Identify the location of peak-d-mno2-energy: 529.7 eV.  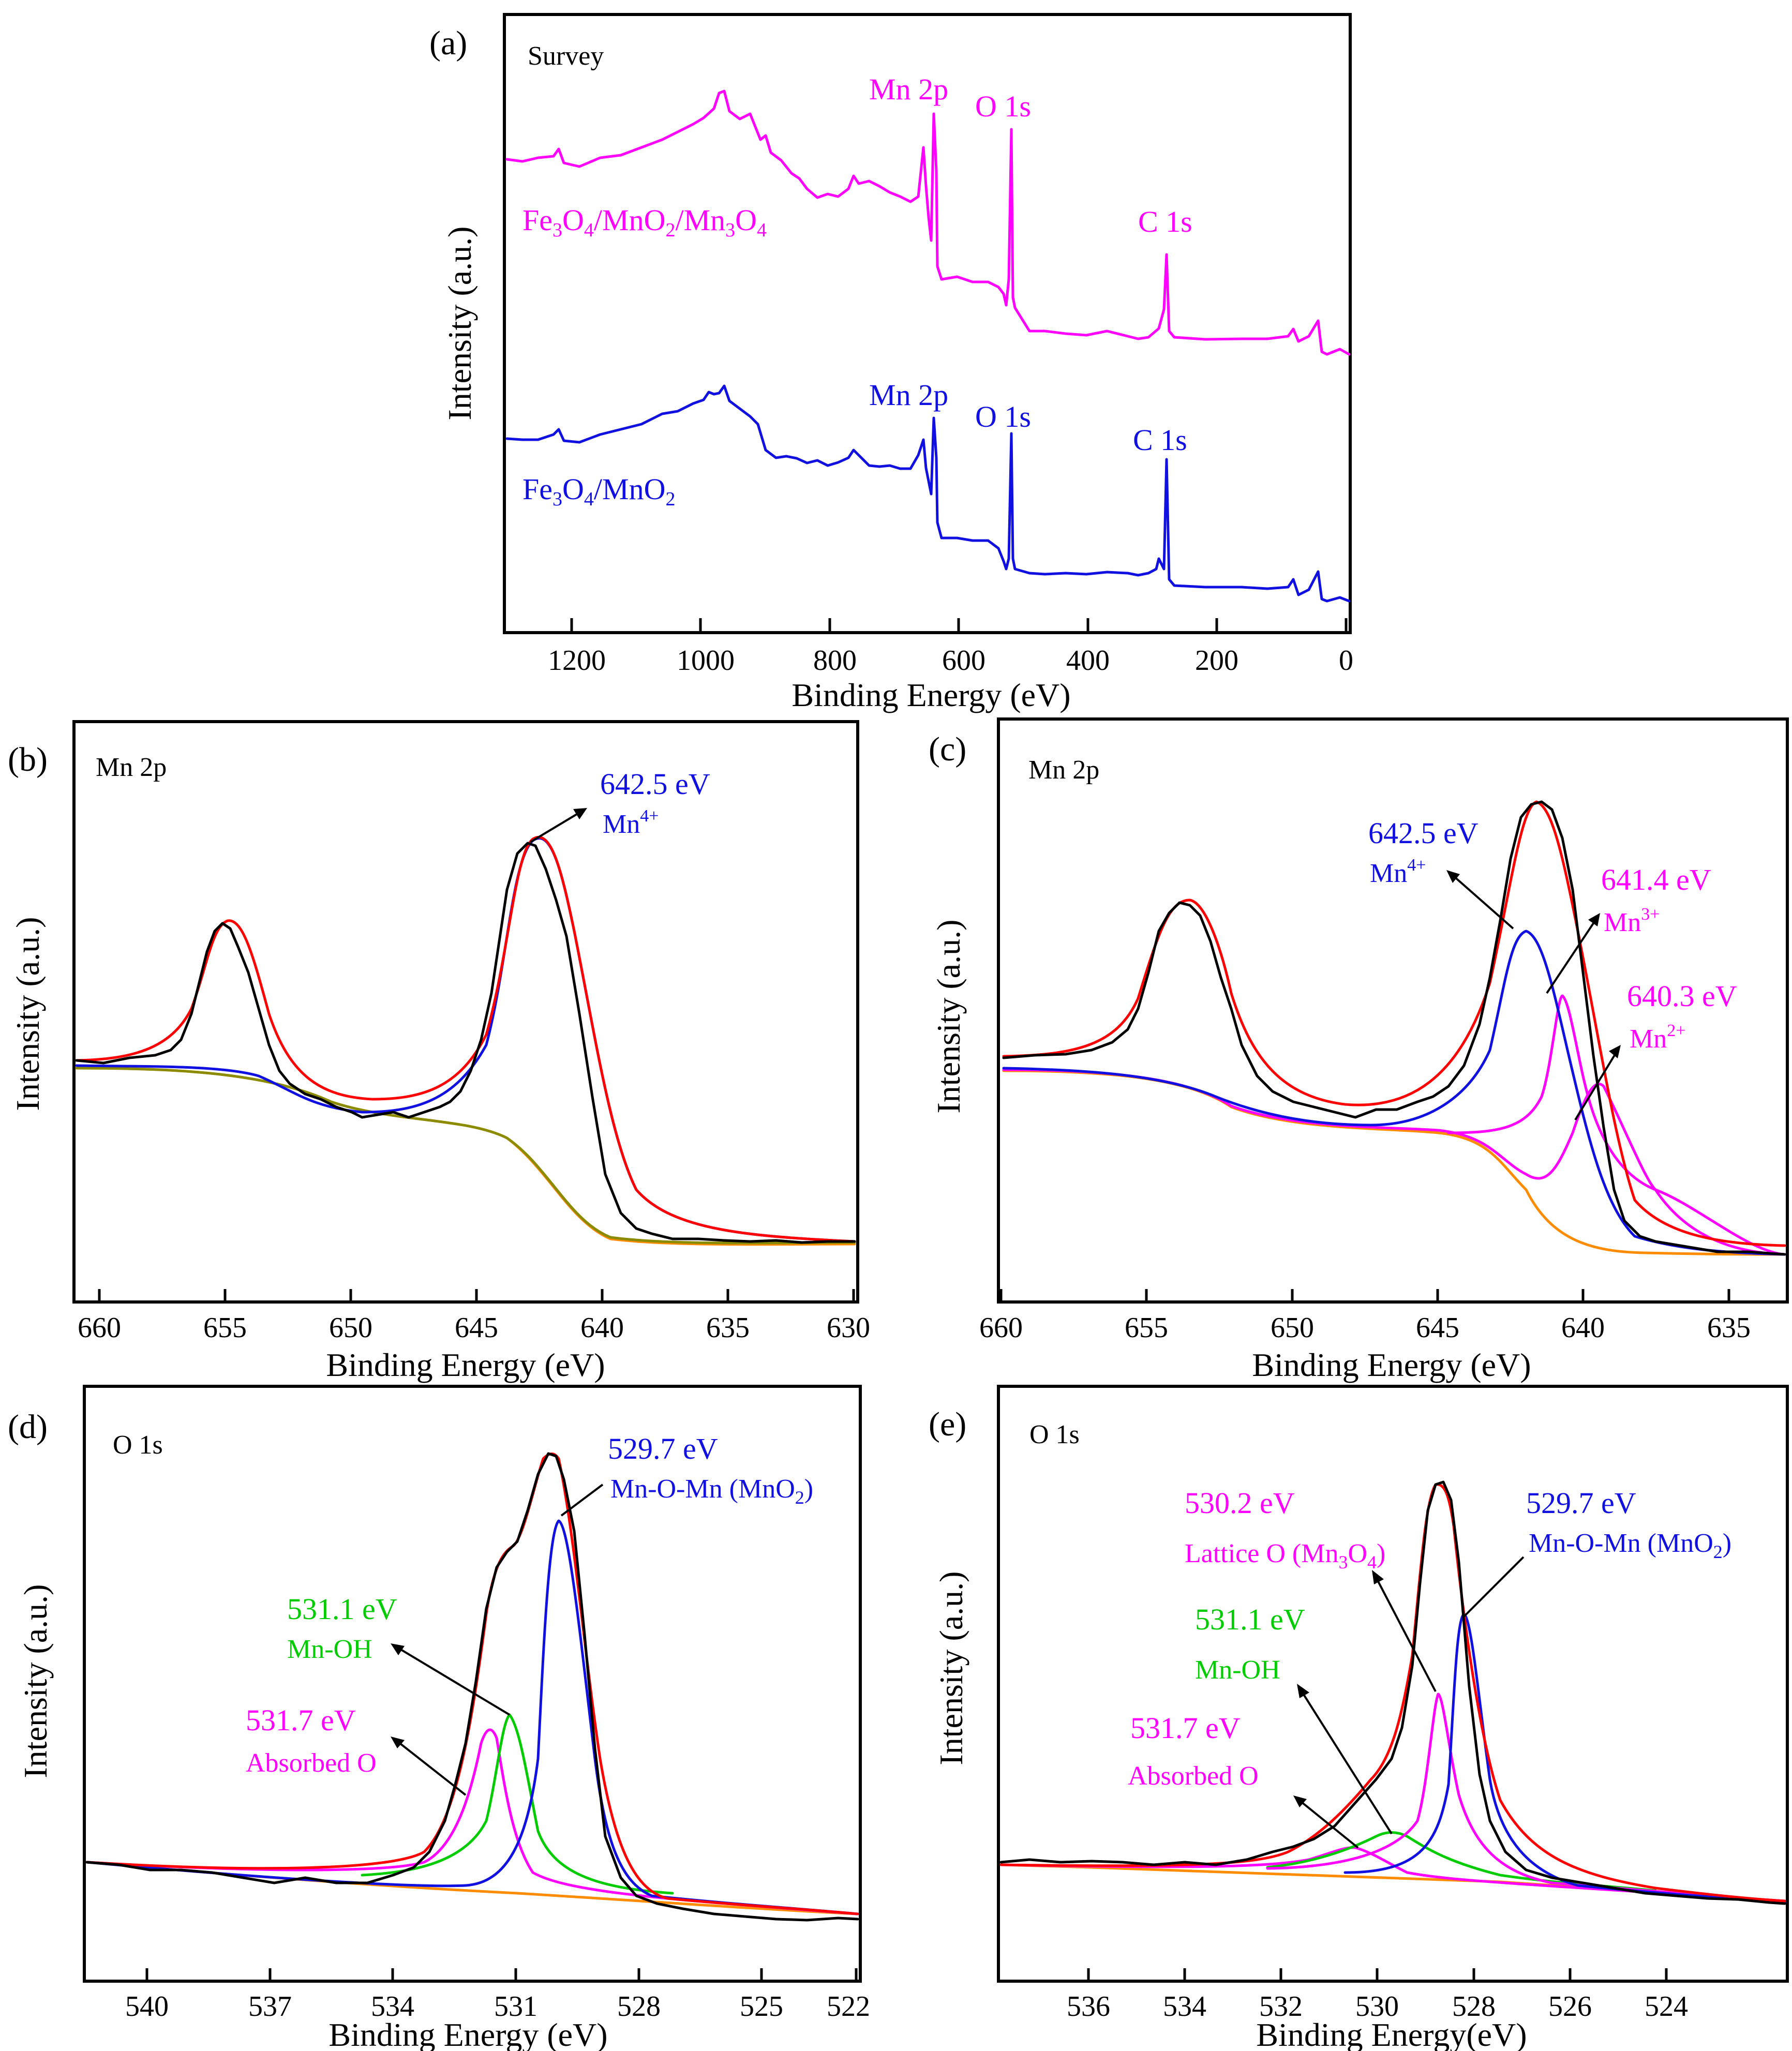
(663, 1448).